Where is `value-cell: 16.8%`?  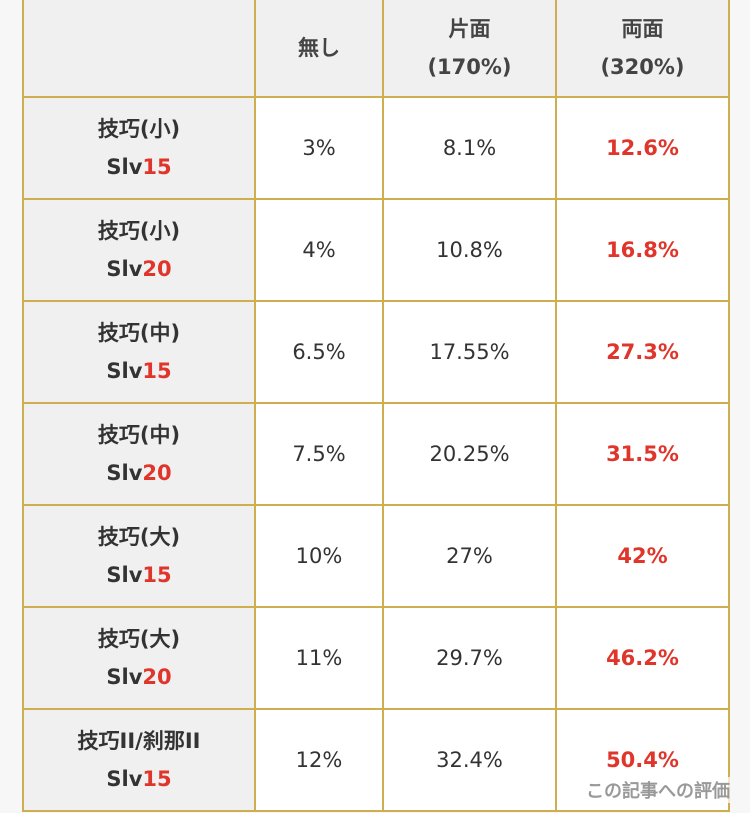
value-cell: 16.8% is located at coordinates (642, 250).